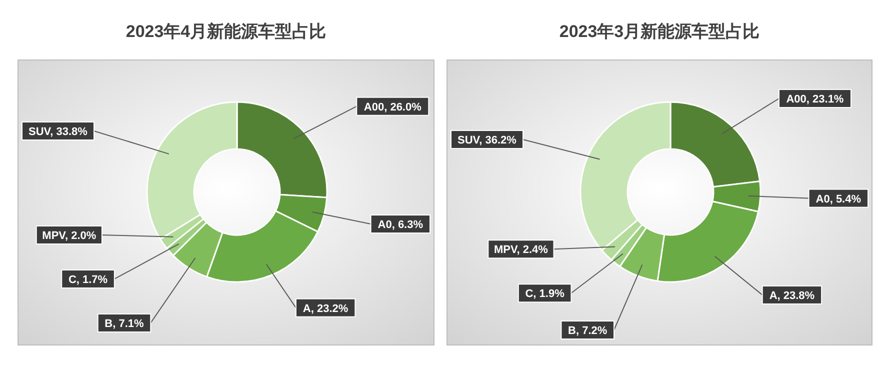 The image size is (890, 366). Describe the element at coordinates (521, 250) in the screenshot. I see `slice-label: MPV, 2.4%` at that location.